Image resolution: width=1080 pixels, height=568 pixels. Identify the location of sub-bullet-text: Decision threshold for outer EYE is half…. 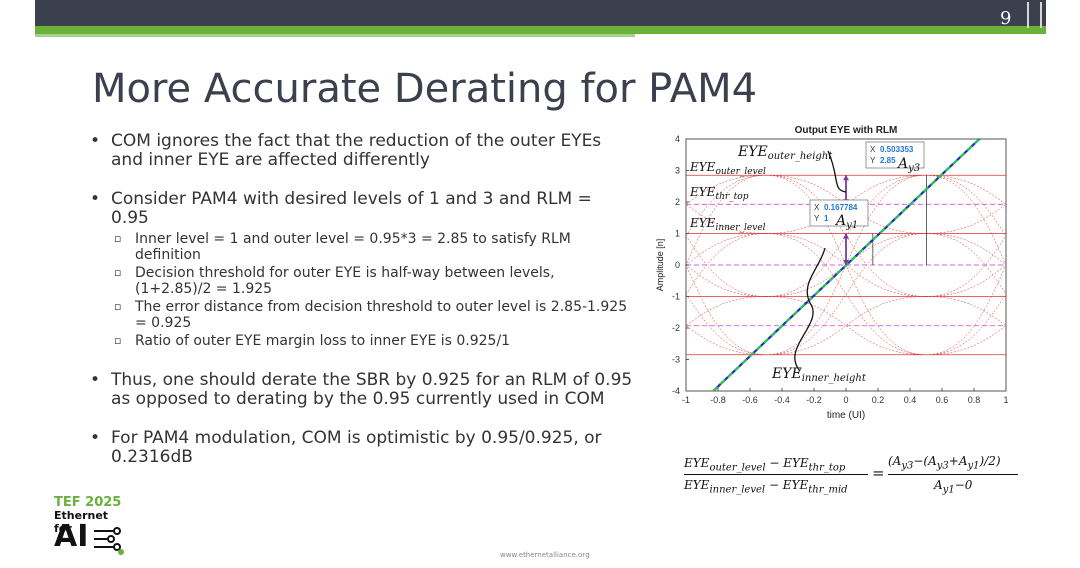
(345, 281).